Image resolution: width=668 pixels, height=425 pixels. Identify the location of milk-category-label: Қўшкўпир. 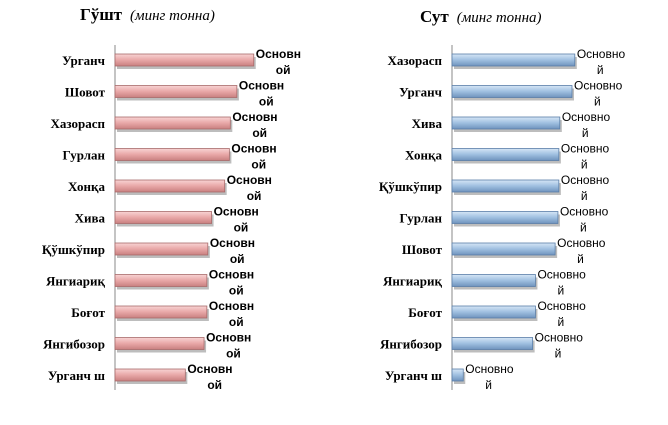
(410, 186).